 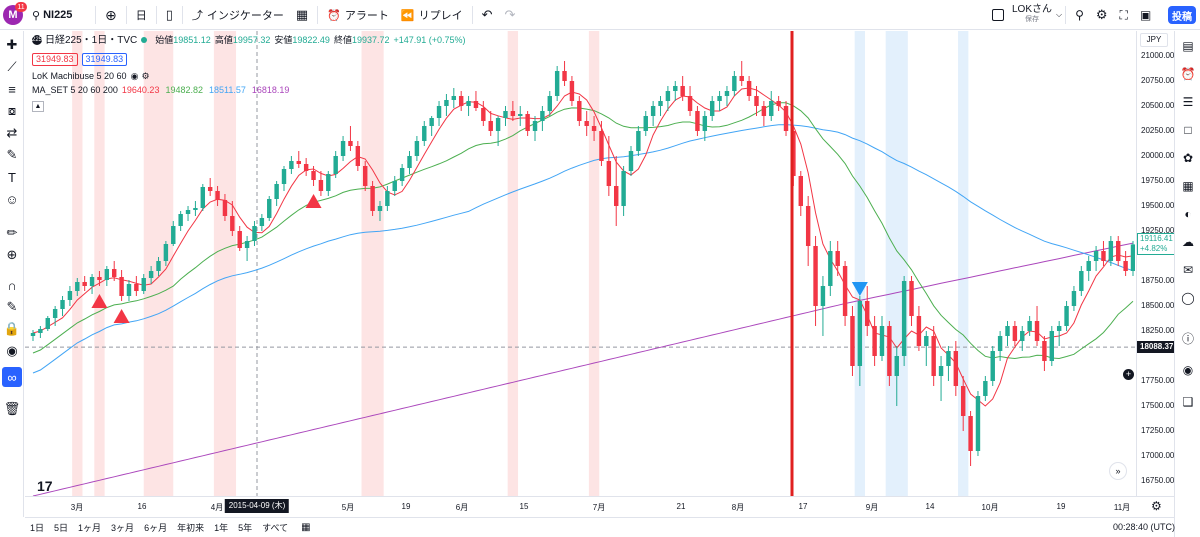 What do you see at coordinates (12, 177) in the screenshot?
I see `text-icon: T` at bounding box center [12, 177].